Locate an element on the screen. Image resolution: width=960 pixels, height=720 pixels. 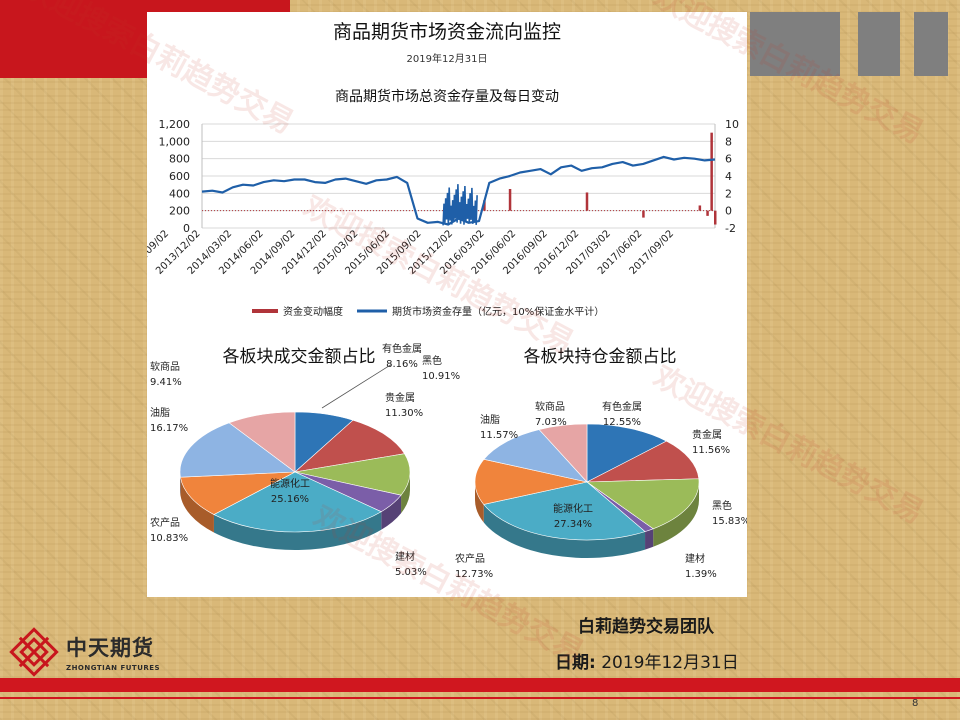
company-logo: 中天期货 ZHONGTIAN FUTURES is located at coordinates (88, 652).